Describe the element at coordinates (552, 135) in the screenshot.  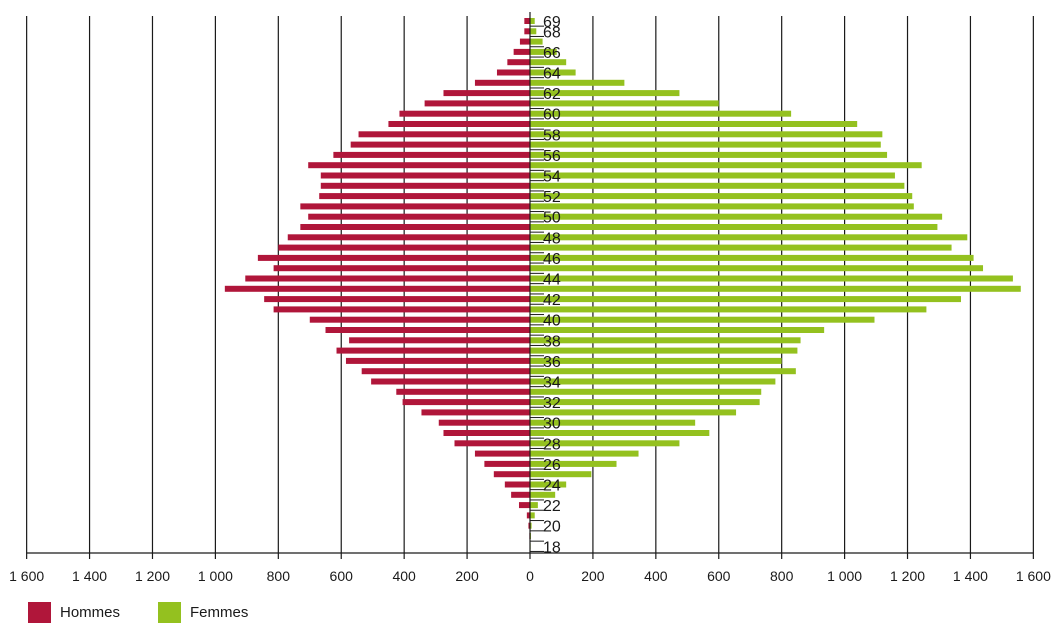
I see `age-label-58: 58` at that location.